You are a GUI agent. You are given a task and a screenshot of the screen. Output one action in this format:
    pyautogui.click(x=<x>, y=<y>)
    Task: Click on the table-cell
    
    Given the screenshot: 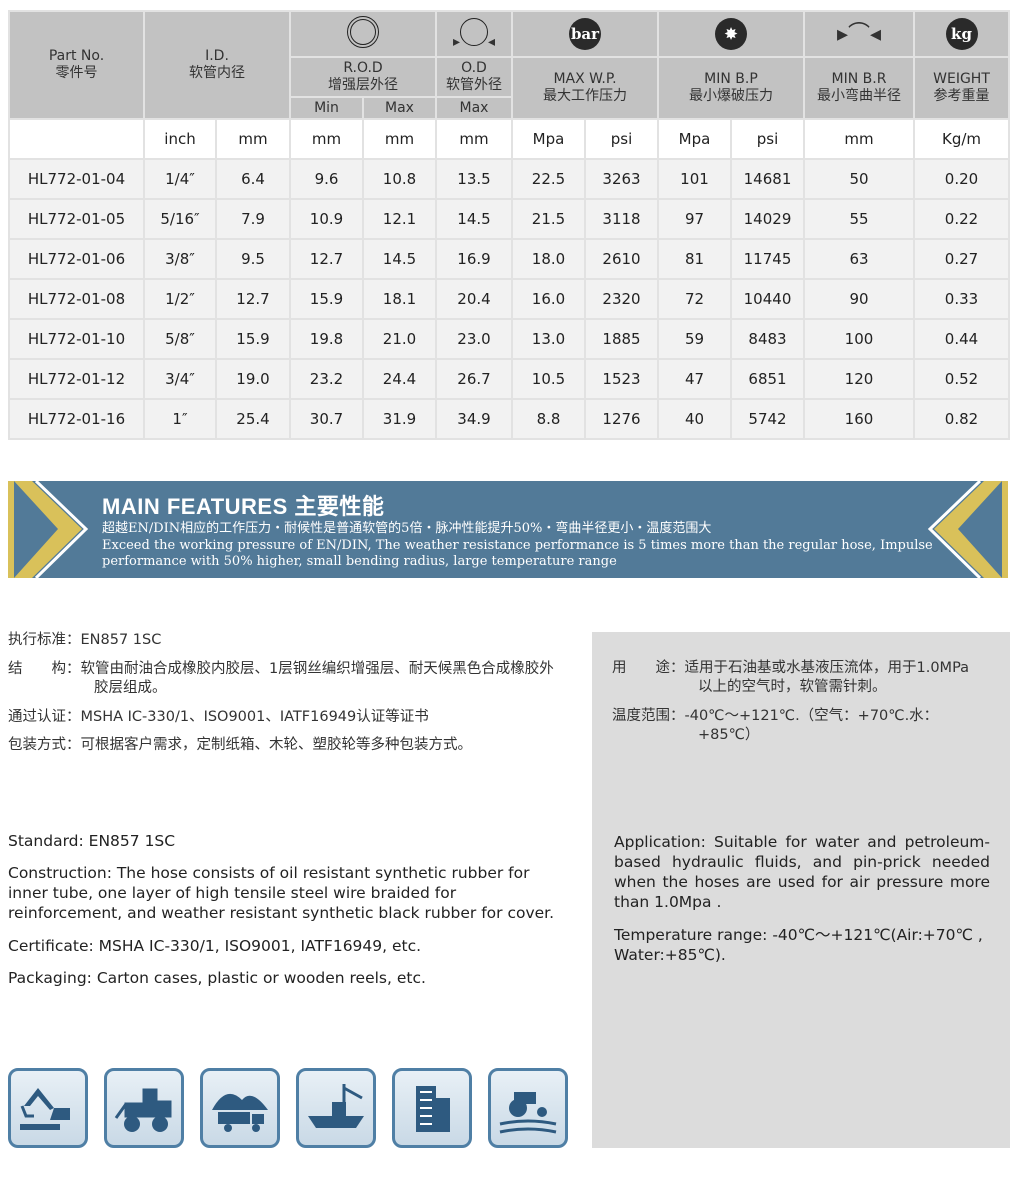 What is the action you would take?
    pyautogui.click(x=76, y=139)
    